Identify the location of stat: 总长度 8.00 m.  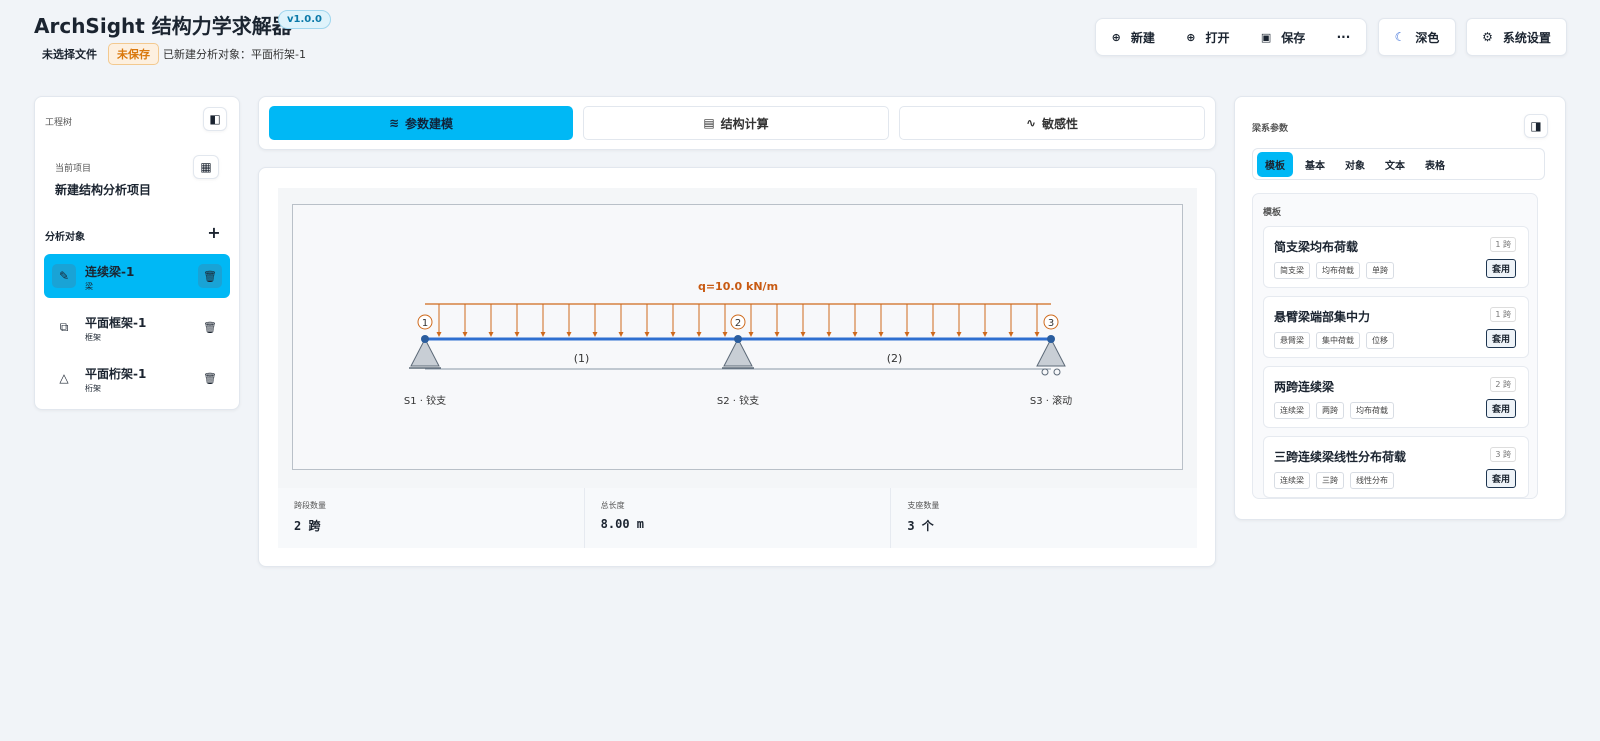
(737, 518).